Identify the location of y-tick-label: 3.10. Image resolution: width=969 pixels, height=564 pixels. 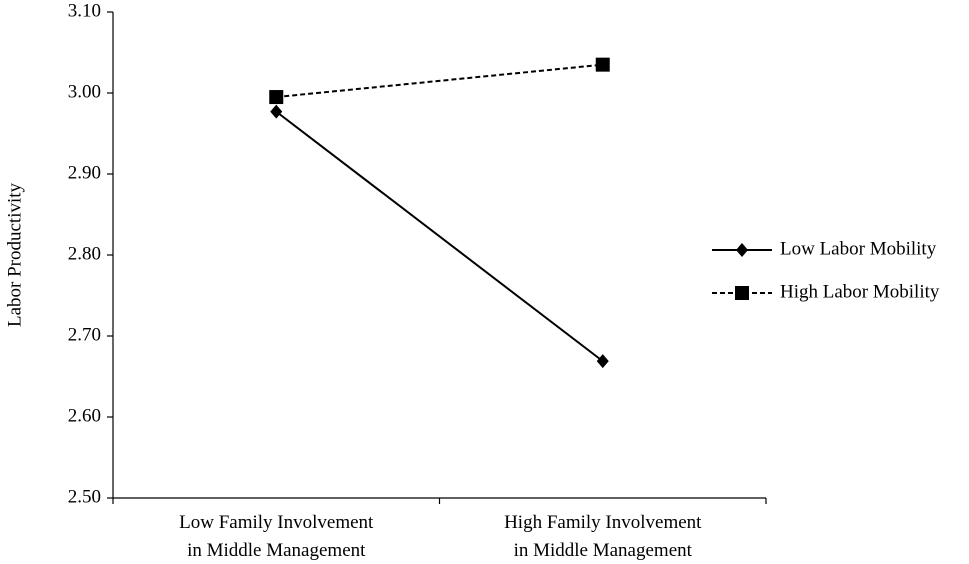
(84, 10).